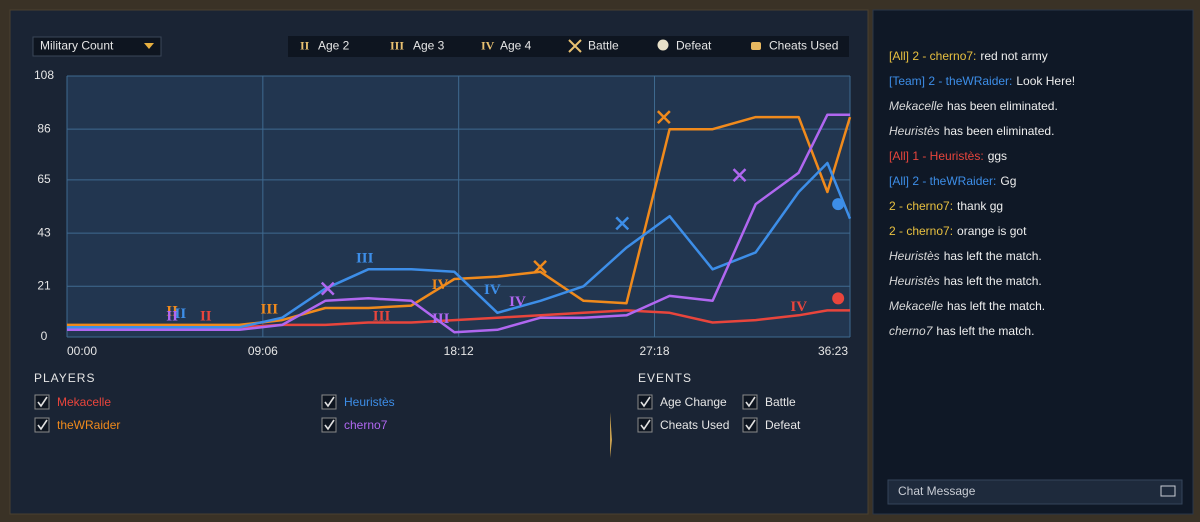  What do you see at coordinates (575, 46) in the screenshot?
I see `battle-icon` at bounding box center [575, 46].